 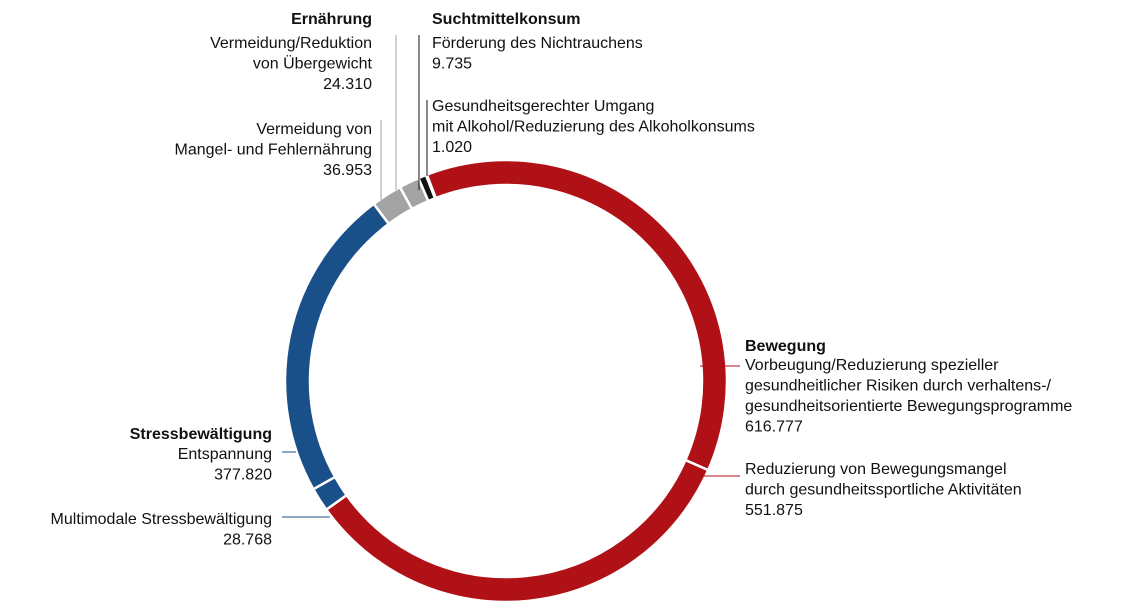 What do you see at coordinates (506, 19) in the screenshot?
I see `group-heading: Suchtmittelkonsum` at bounding box center [506, 19].